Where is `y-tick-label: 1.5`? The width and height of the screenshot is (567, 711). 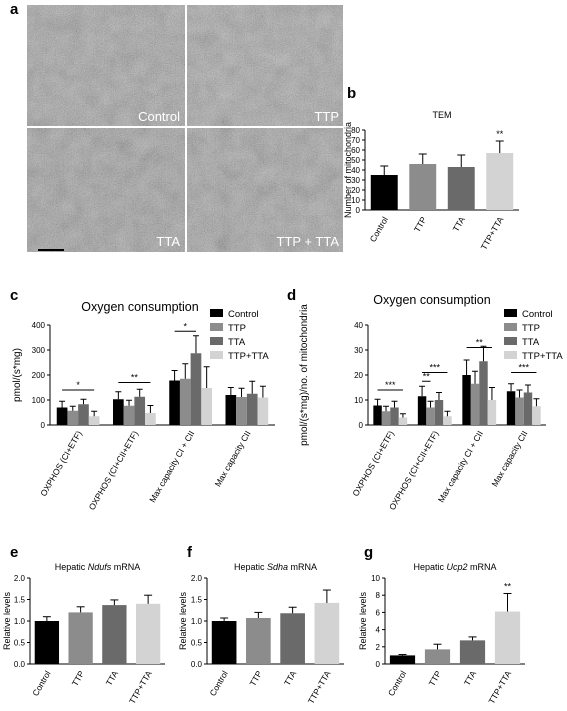 y-tick-label: 1.5 is located at coordinates (20, 600).